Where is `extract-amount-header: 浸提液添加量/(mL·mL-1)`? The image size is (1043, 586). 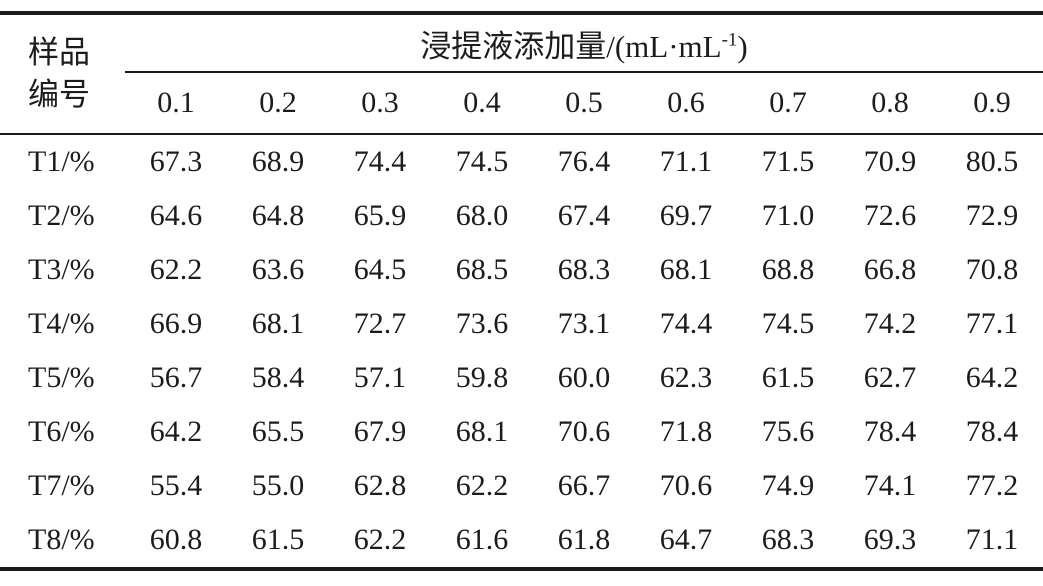 extract-amount-header: 浸提液添加量/(mL·mL-1) is located at coordinates (584, 43).